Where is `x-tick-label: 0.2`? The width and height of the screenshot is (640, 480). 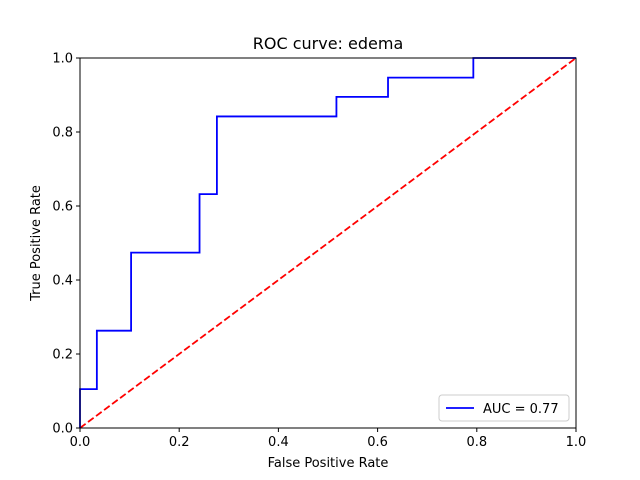 x-tick-label: 0.2 is located at coordinates (179, 442).